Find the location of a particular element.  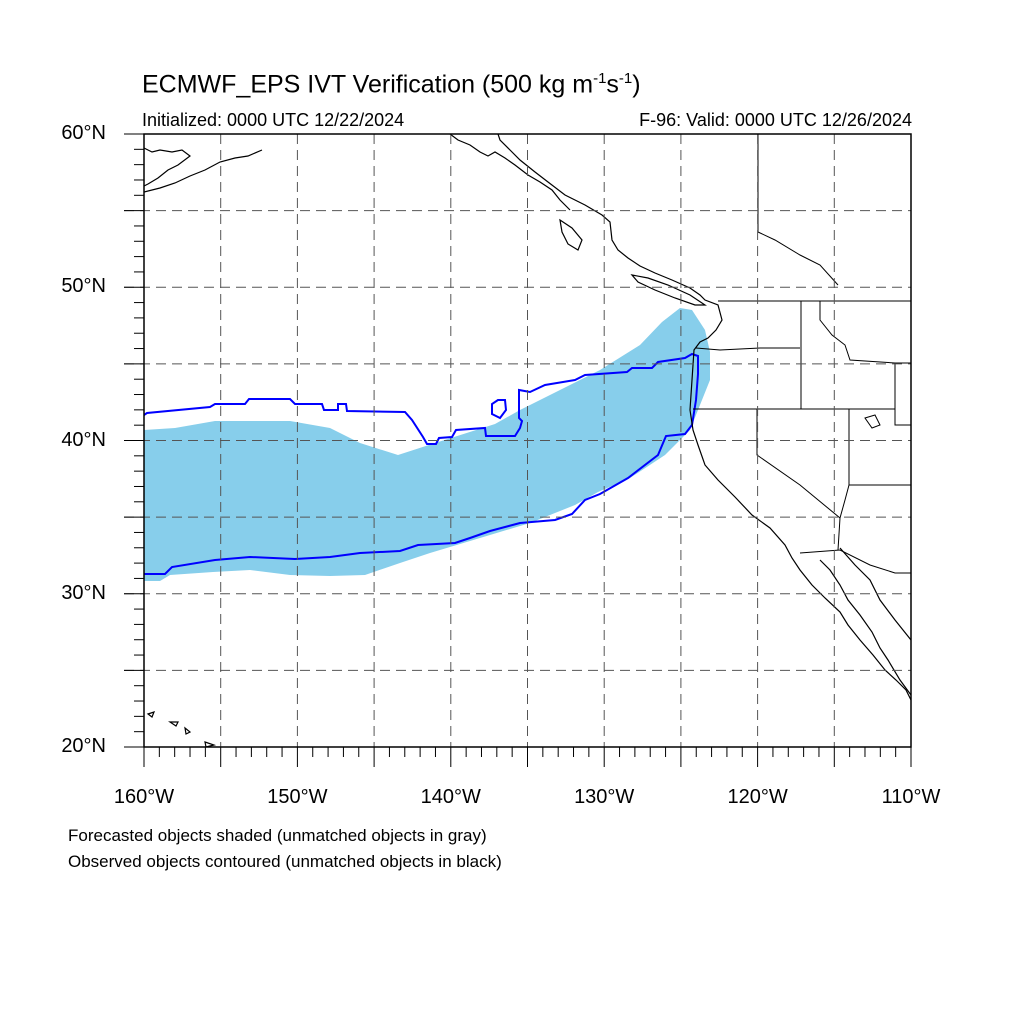

border-nevada is located at coordinates (798, 464).